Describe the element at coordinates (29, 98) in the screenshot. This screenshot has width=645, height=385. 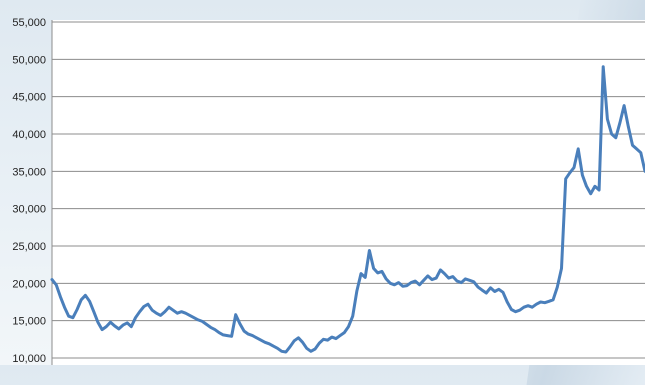
I see `y-tick-label: 45,000` at that location.